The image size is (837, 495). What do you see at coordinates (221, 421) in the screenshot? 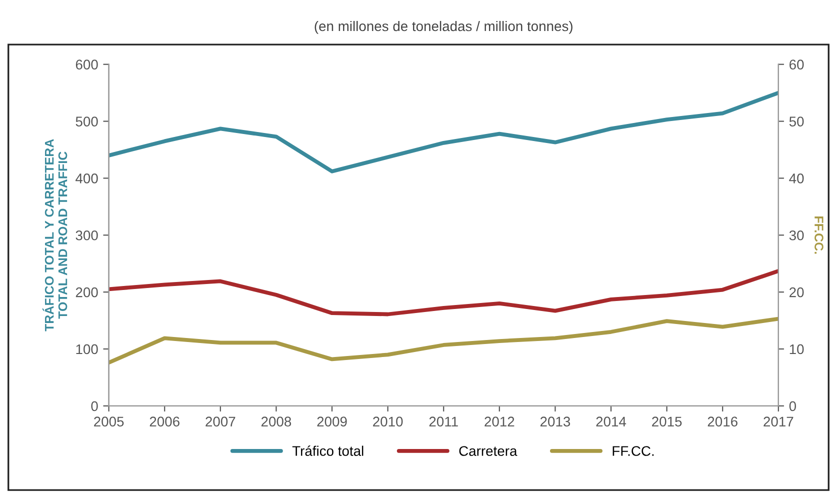
I see `x-tick-label: 2007` at bounding box center [221, 421].